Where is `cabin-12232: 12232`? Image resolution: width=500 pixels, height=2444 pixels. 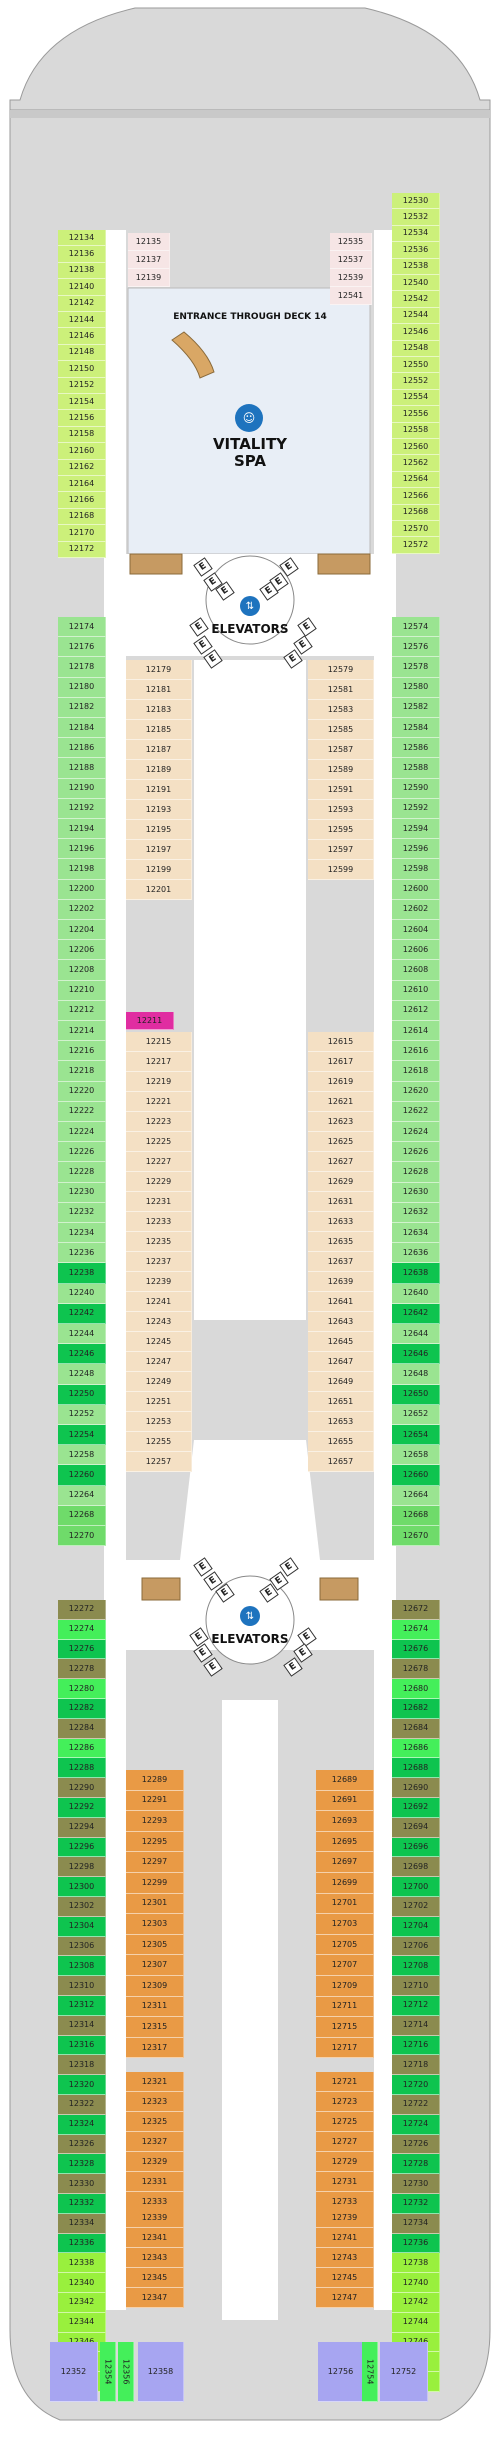
cabin-12232: 12232 is located at coordinates (82, 1212).